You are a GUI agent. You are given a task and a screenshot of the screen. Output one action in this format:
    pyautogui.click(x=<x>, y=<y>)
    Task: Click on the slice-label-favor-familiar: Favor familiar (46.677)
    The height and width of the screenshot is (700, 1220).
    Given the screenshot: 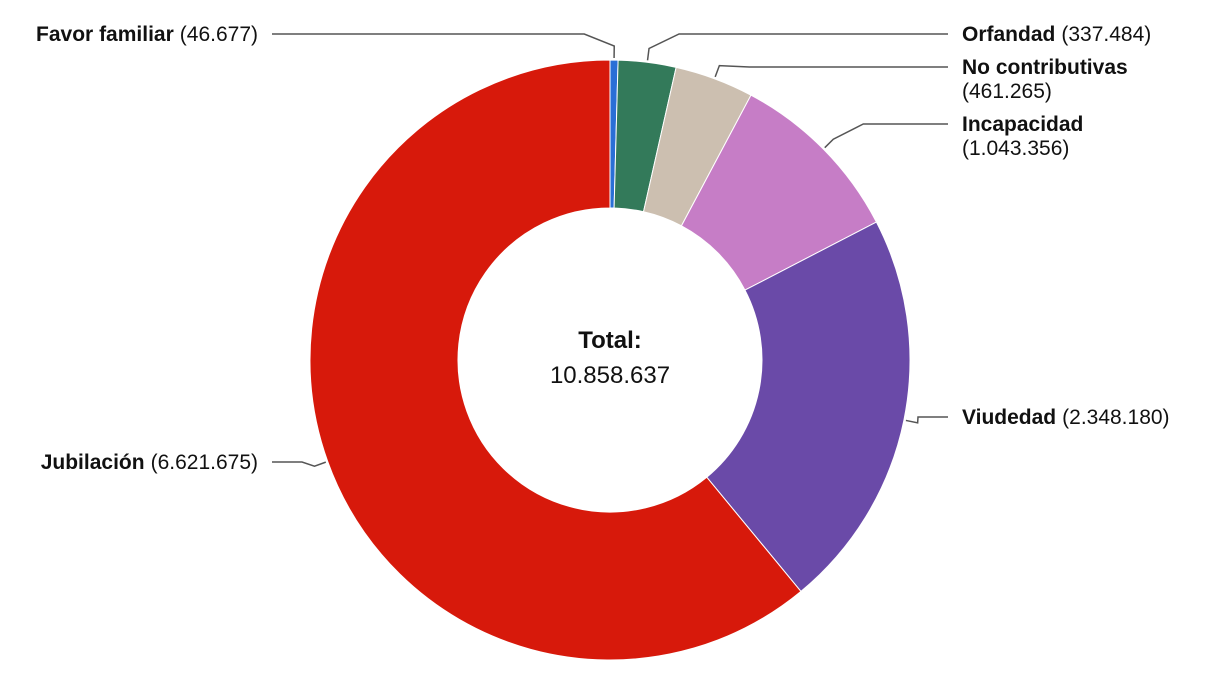 What is the action you would take?
    pyautogui.click(x=147, y=34)
    